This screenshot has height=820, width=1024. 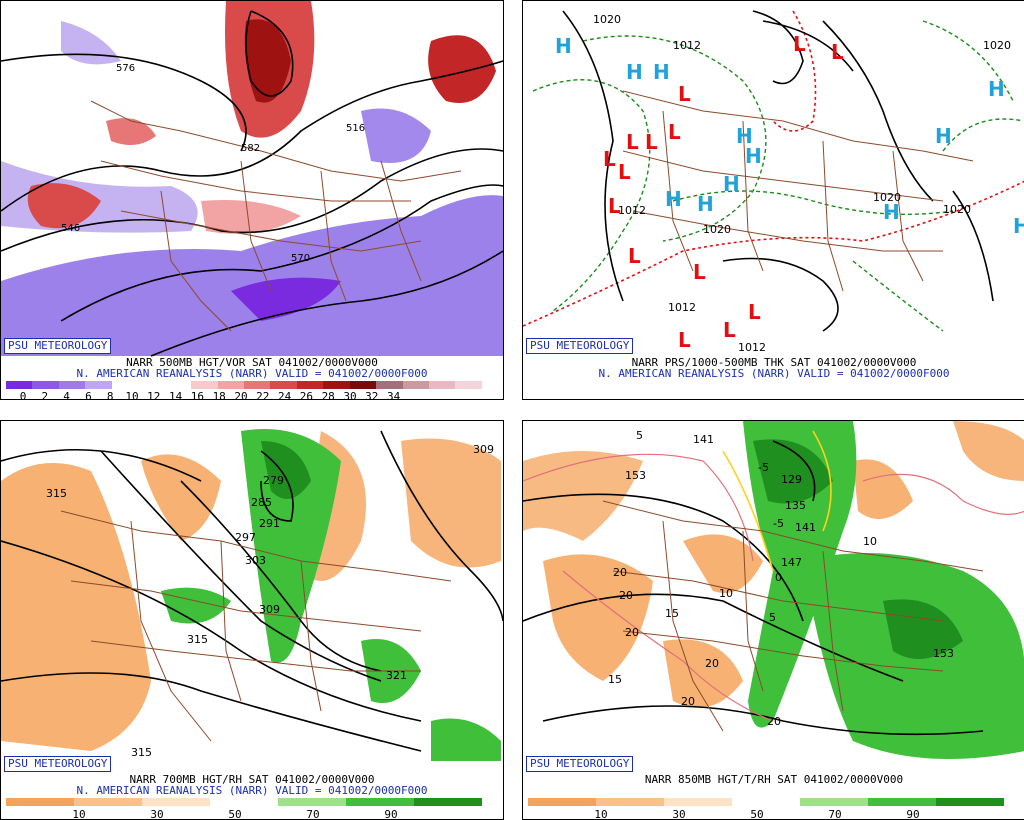 What do you see at coordinates (795, 505) in the screenshot?
I see `contour-label: 135` at bounding box center [795, 505].